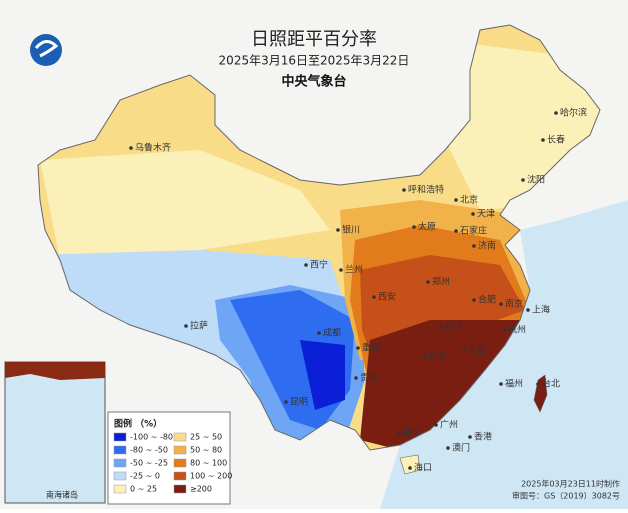 The height and width of the screenshot is (513, 628). I want to click on city-label: 北京, so click(469, 200).